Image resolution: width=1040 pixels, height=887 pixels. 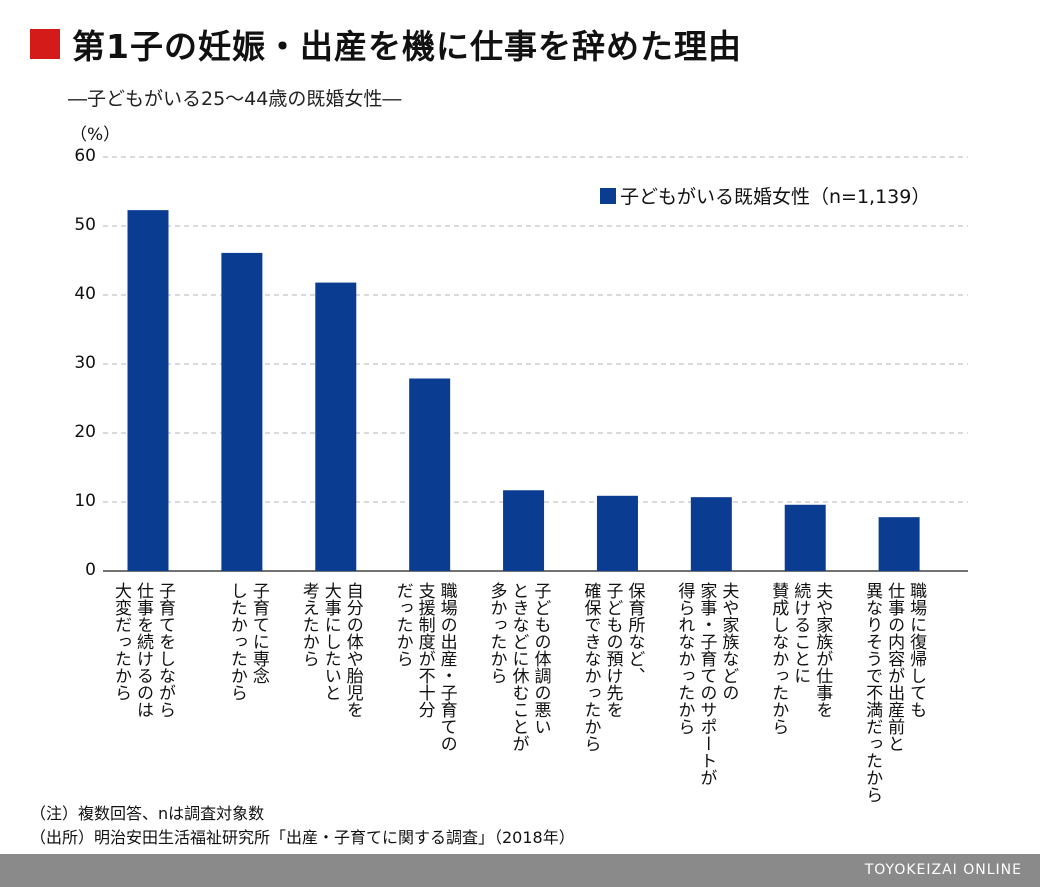 I want to click on note: （注）複数回答、nは調査対象数, so click(x=147, y=813).